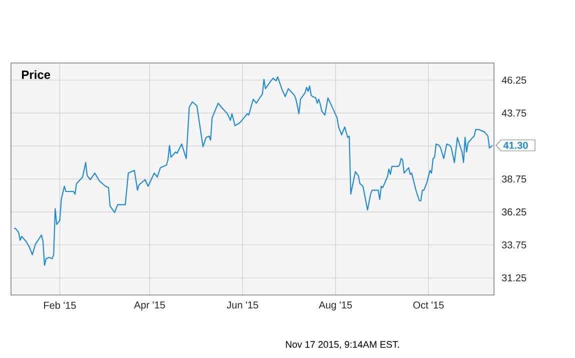  What do you see at coordinates (60, 305) in the screenshot?
I see `x-tick-label: Feb '15` at bounding box center [60, 305].